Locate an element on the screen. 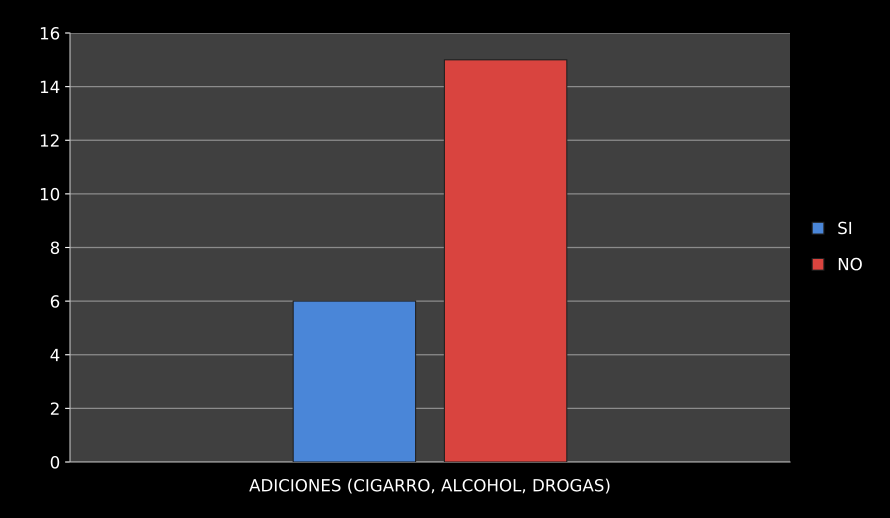  y-tick-label: 10 is located at coordinates (50, 194).